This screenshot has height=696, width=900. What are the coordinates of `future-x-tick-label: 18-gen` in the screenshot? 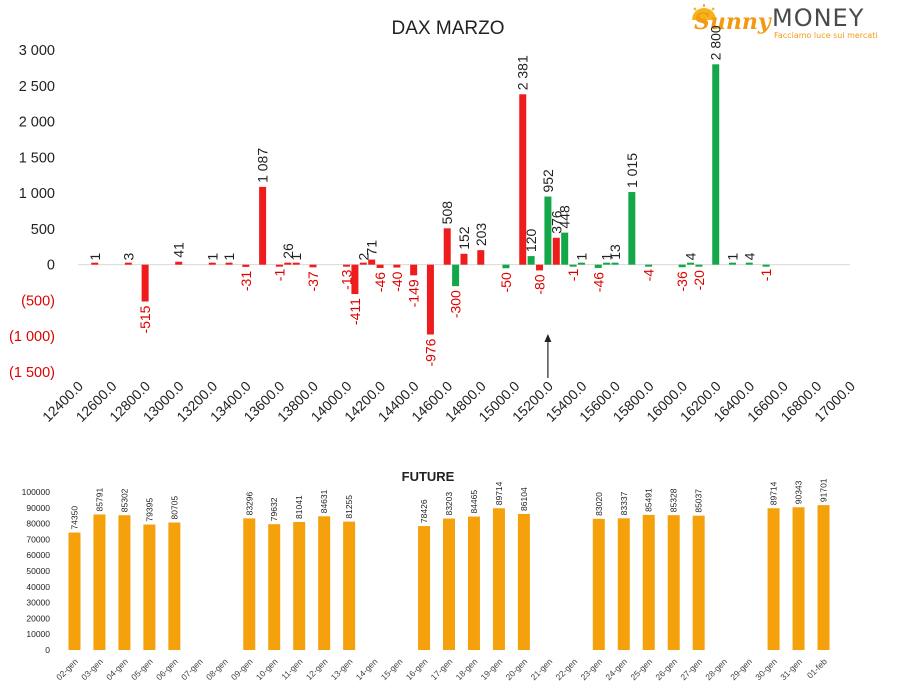 It's located at (467, 669).